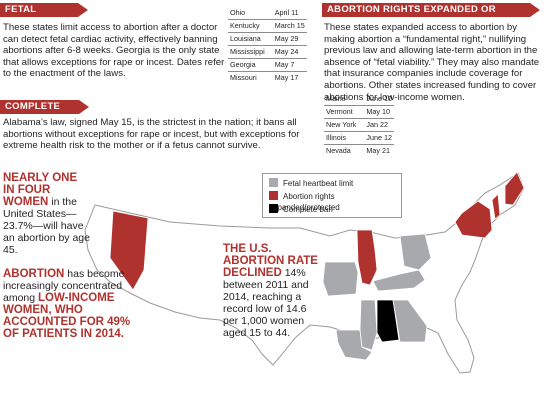 The image size is (550, 400). Describe the element at coordinates (286, 52) in the screenshot. I see `heartbeat-table-date: May 24` at that location.